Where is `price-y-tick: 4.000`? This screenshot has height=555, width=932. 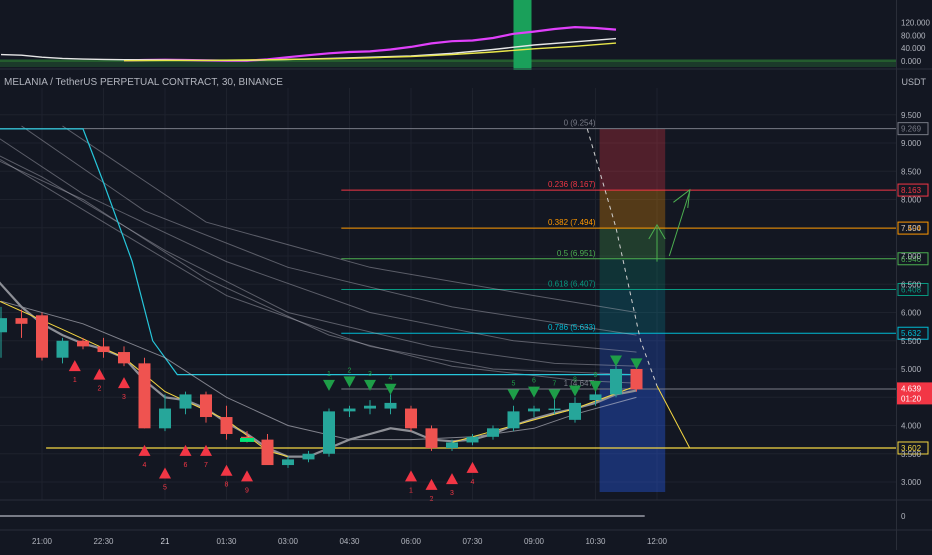
price-y-tick: 4.000 is located at coordinates (911, 426).